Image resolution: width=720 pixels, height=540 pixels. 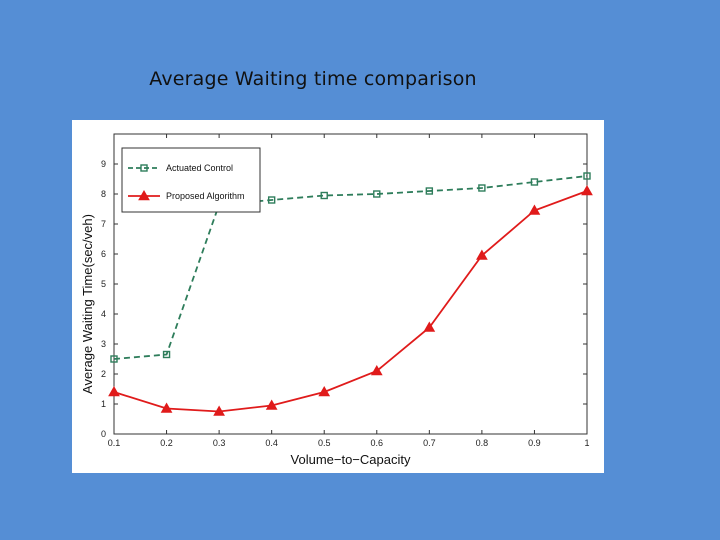 I want to click on x-tick-label: 0.6, so click(x=377, y=443).